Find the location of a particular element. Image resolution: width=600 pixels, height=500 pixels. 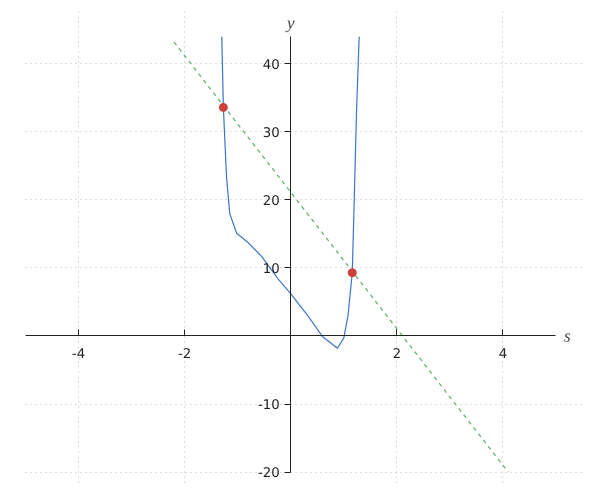

y-tick-label: -10 is located at coordinates (269, 406).